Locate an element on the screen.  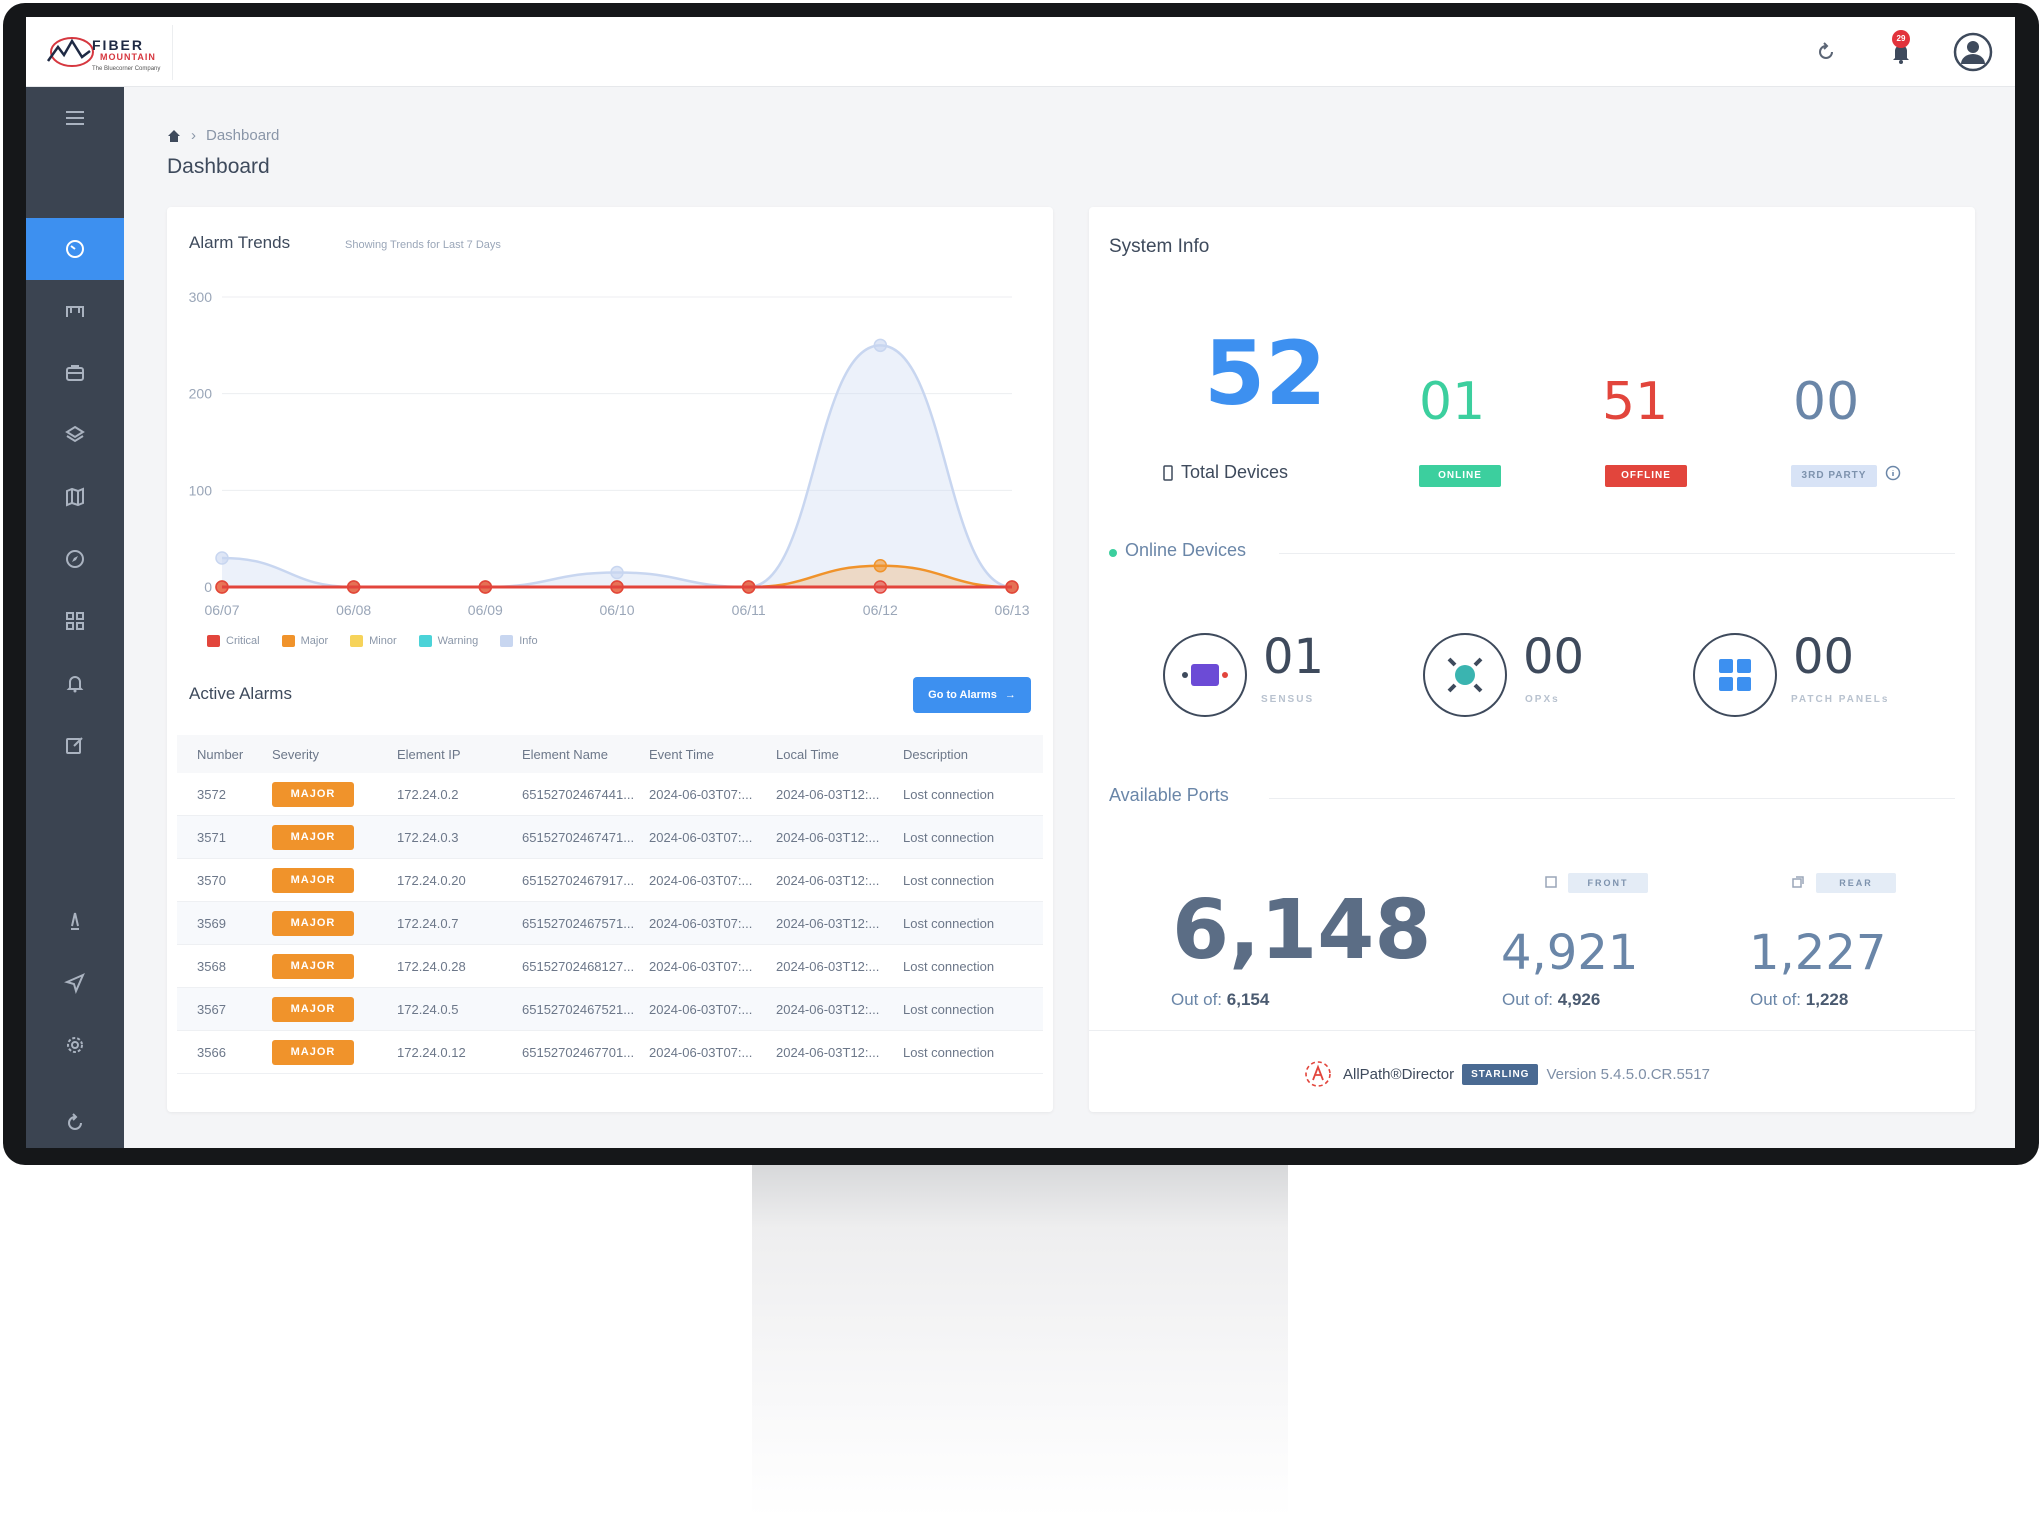
description: Lost connection is located at coordinates (949, 1052).